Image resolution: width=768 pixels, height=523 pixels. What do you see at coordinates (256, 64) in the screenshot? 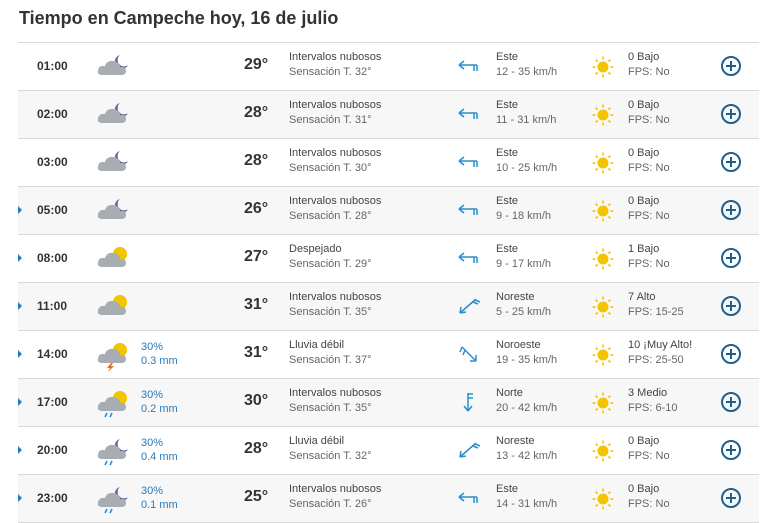
I see `temperature: 29°` at bounding box center [256, 64].